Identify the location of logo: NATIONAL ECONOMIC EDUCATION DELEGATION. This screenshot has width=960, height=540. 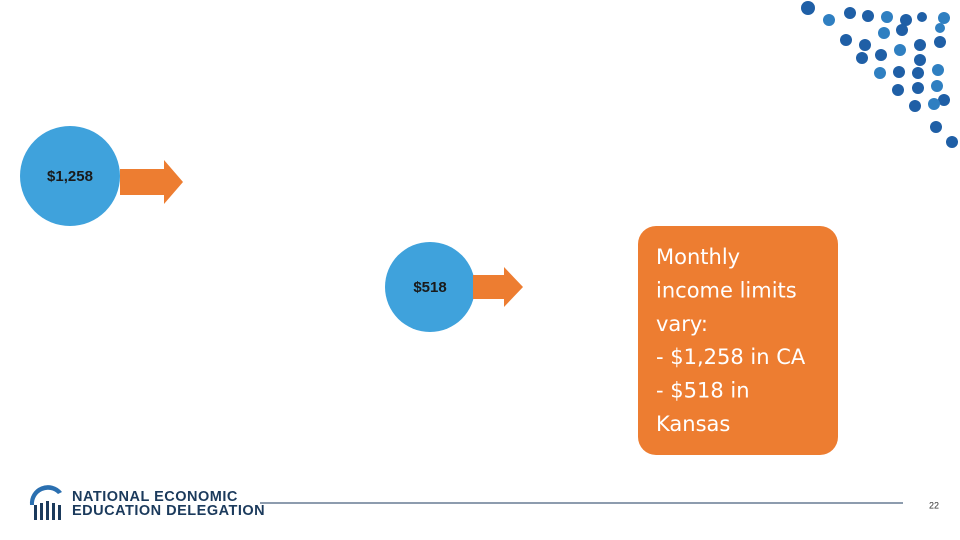
(147, 502).